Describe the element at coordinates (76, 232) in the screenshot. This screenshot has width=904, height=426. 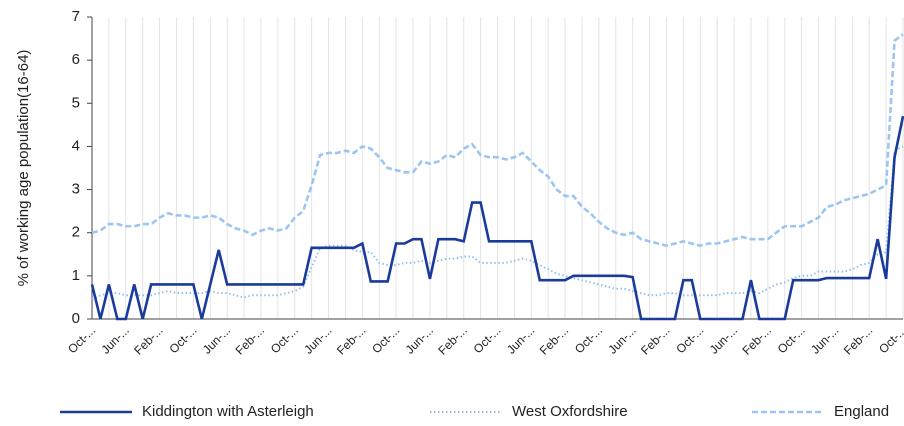
I see `y-tick-label: 2` at that location.